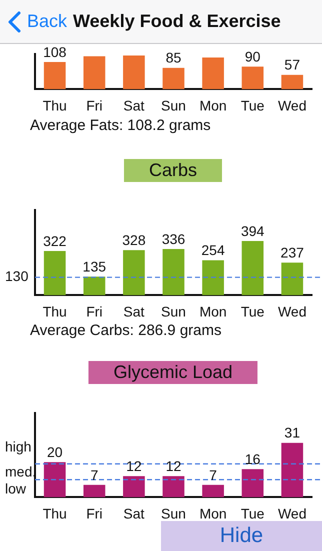 This screenshot has height=551, width=322. Describe the element at coordinates (18, 446) in the screenshot. I see `text: high` at that location.